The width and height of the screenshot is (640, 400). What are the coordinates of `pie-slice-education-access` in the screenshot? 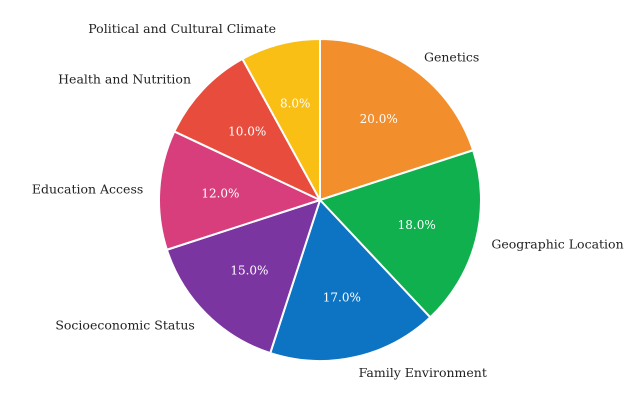 It's located at (239, 190).